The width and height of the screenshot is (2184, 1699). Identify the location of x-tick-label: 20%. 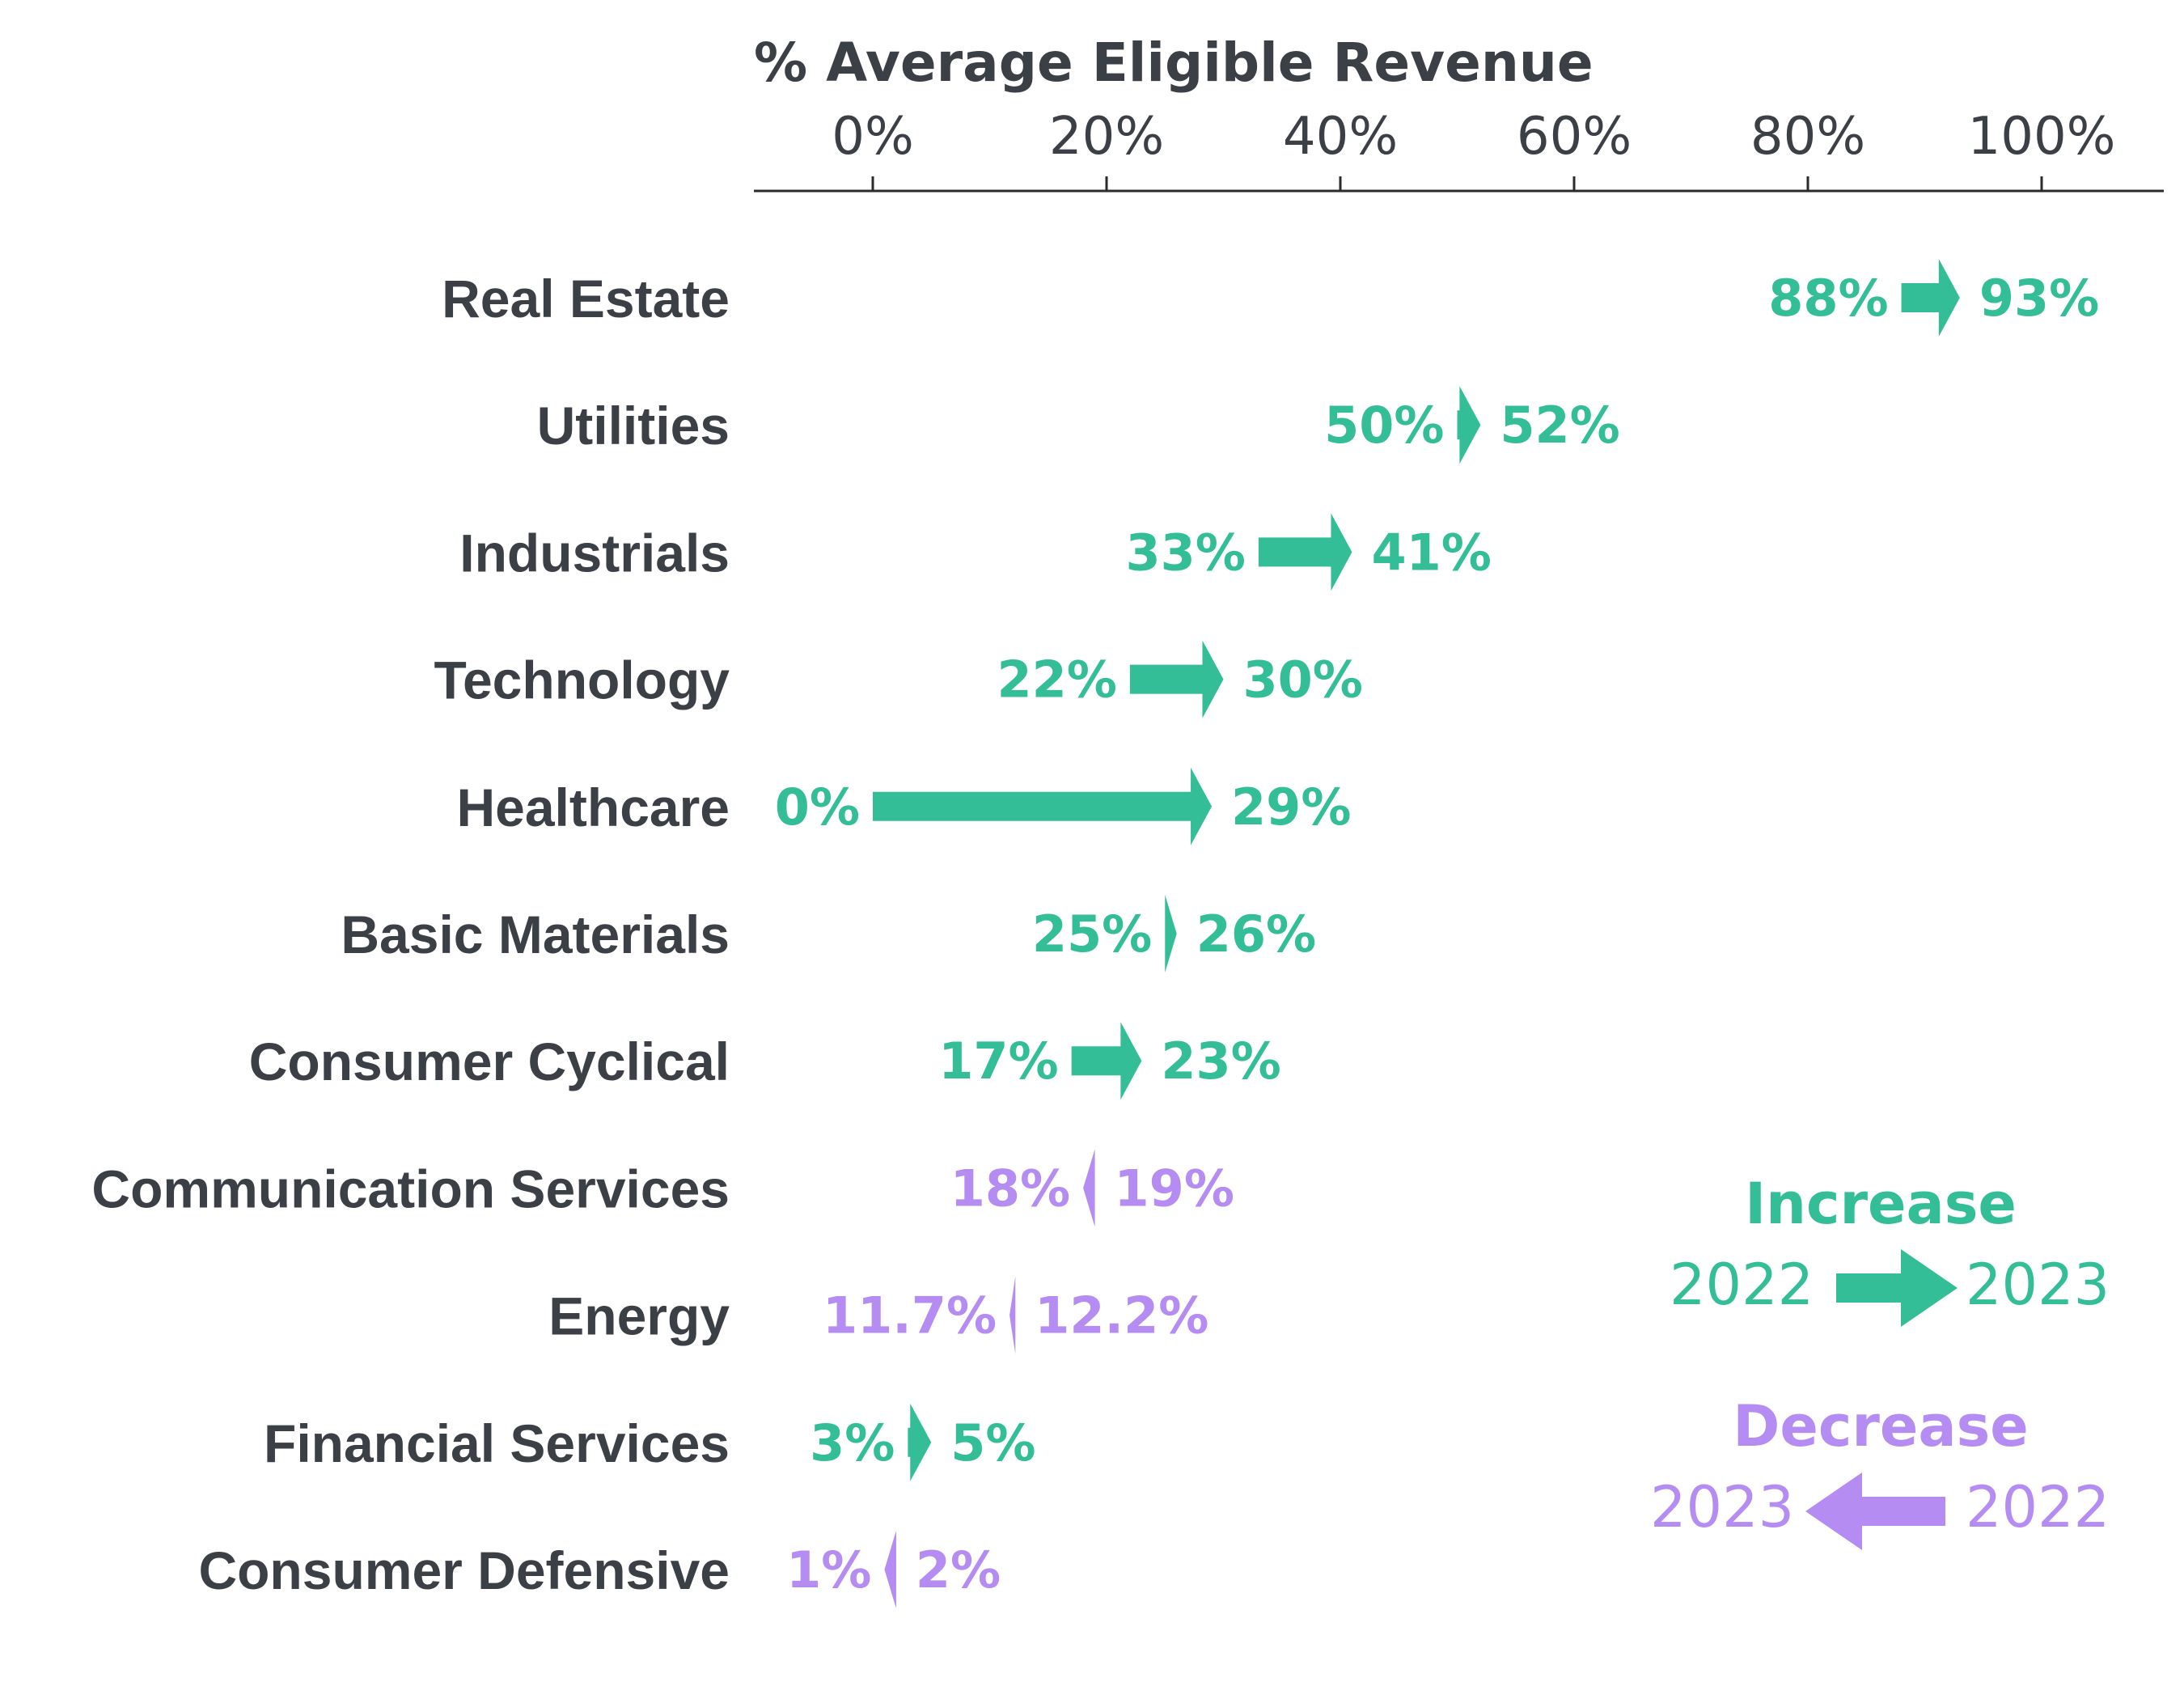
(1106, 137).